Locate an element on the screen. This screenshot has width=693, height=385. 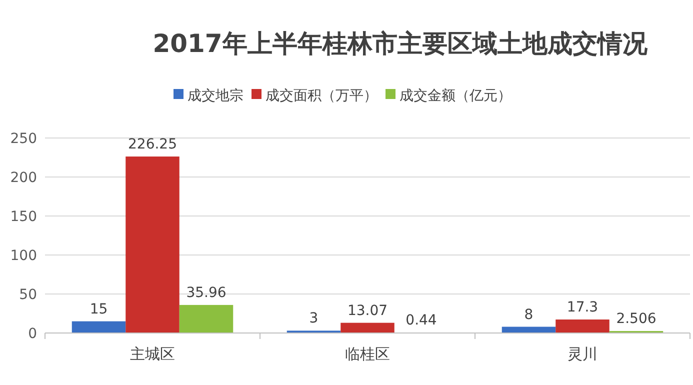
data-label: 226.25 is located at coordinates (152, 144).